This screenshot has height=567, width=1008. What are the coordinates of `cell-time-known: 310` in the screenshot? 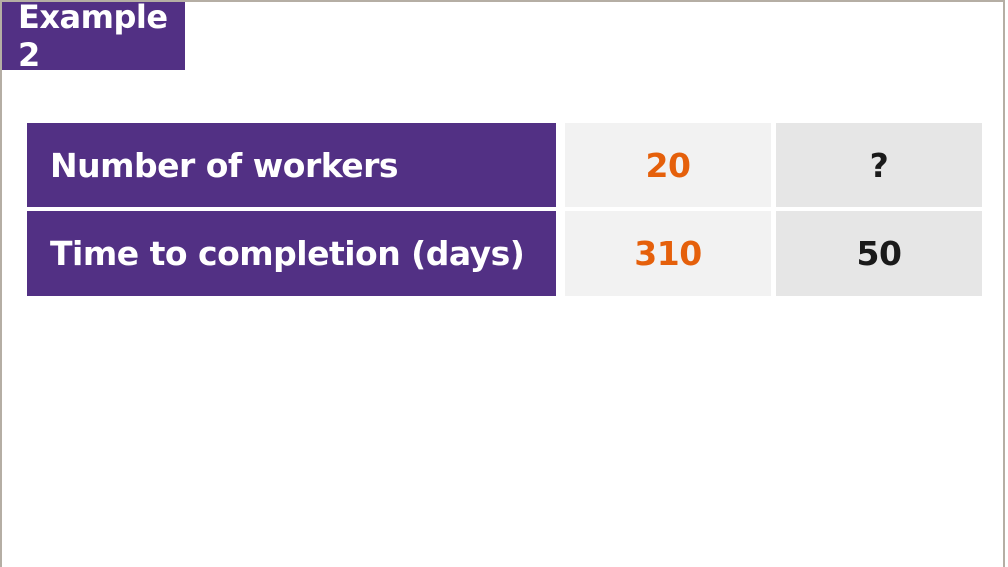 It's located at (668, 253).